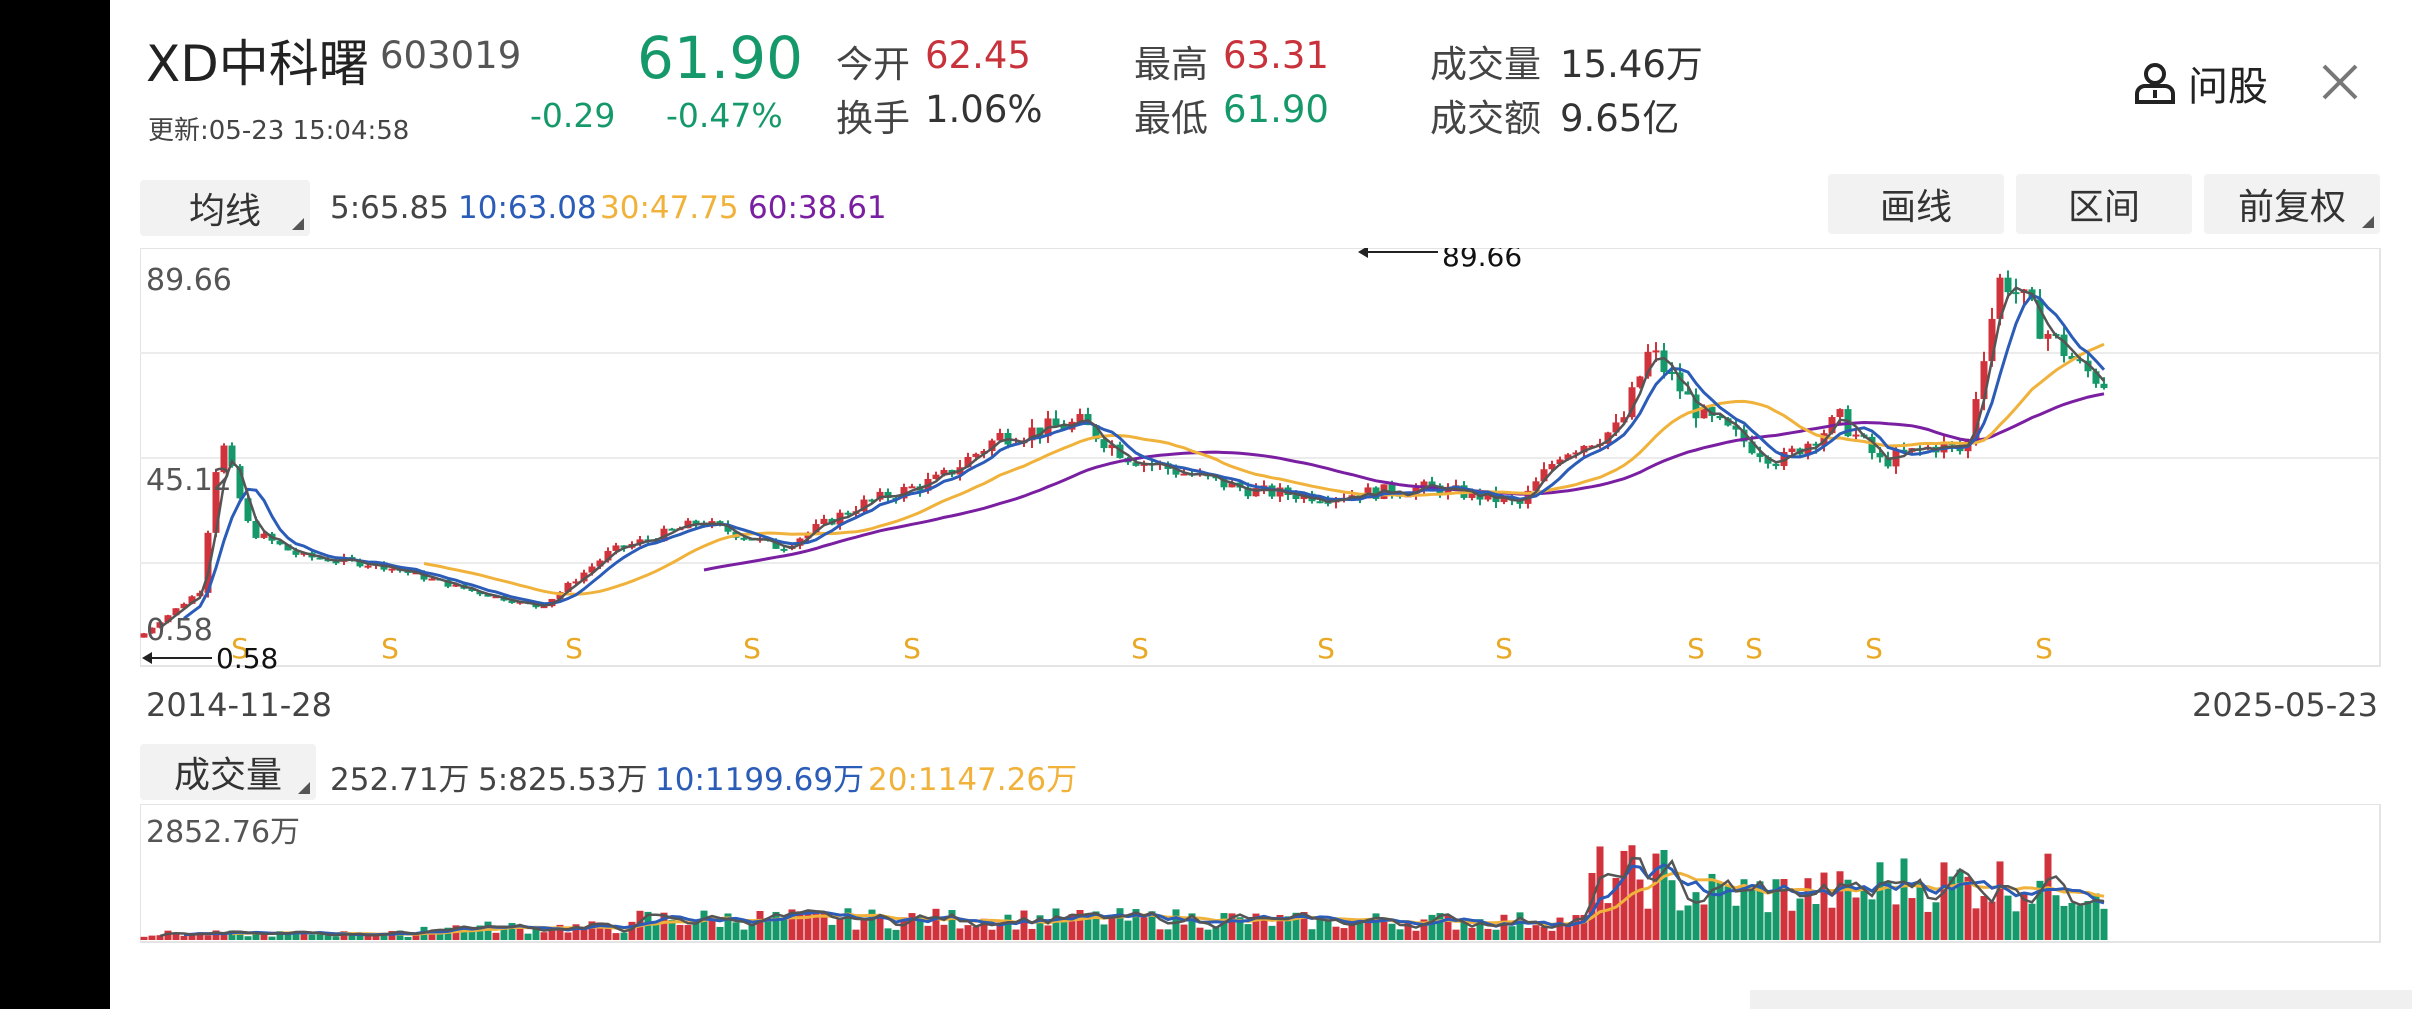  What do you see at coordinates (228, 772) in the screenshot?
I see `volume-toggle-button: 成交量` at bounding box center [228, 772].